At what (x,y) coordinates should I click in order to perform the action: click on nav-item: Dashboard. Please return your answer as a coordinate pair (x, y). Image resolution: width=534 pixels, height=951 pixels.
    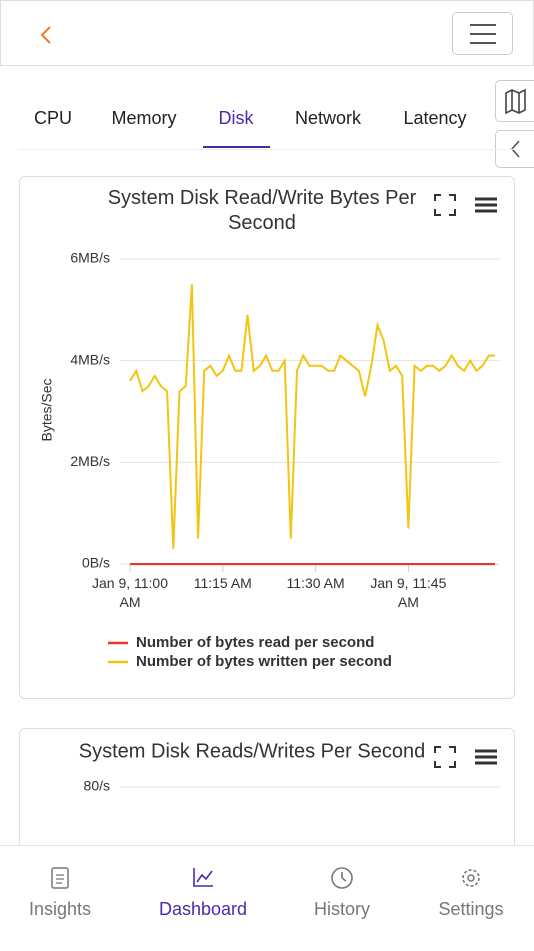
    Looking at the image, I should click on (203, 909).